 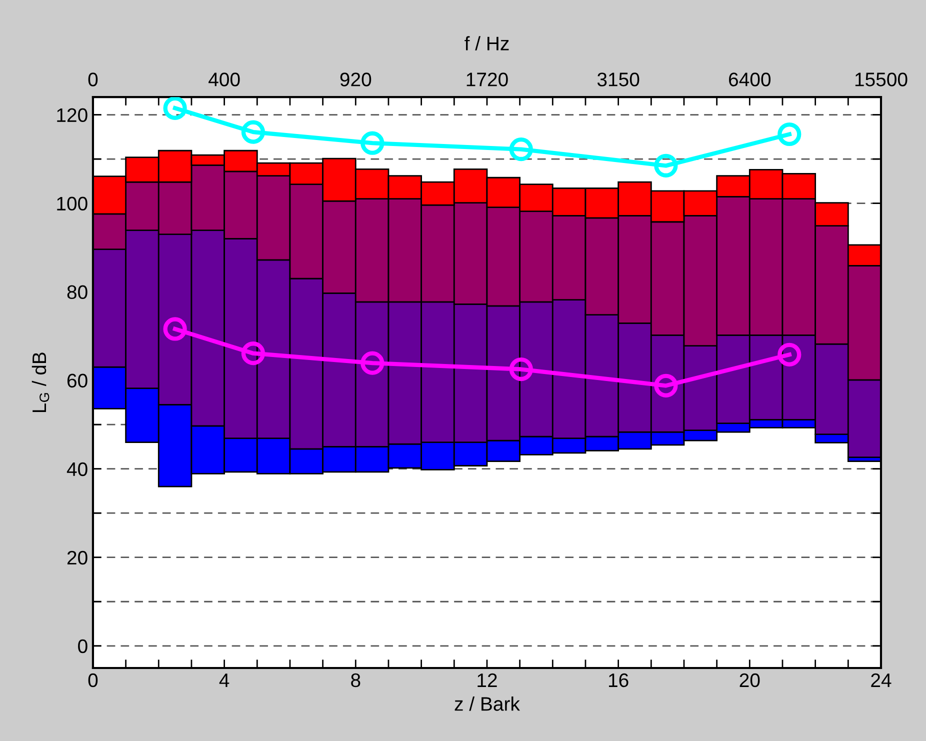 I want to click on x-tick-label: 24, so click(x=881, y=680).